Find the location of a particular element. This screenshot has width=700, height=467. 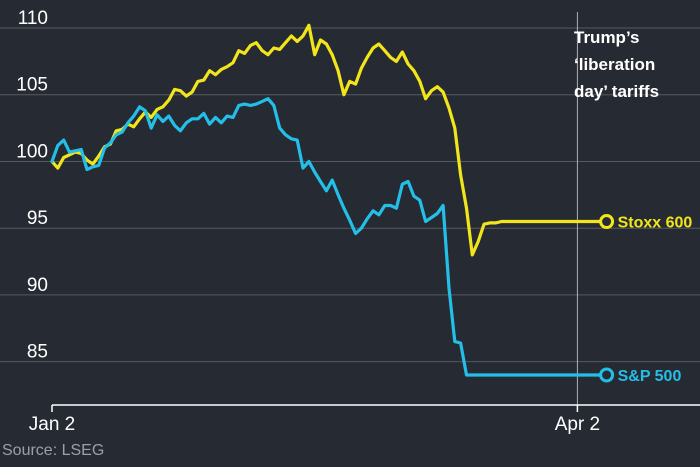

series-label-stoxx: Stoxx 600 is located at coordinates (655, 223).